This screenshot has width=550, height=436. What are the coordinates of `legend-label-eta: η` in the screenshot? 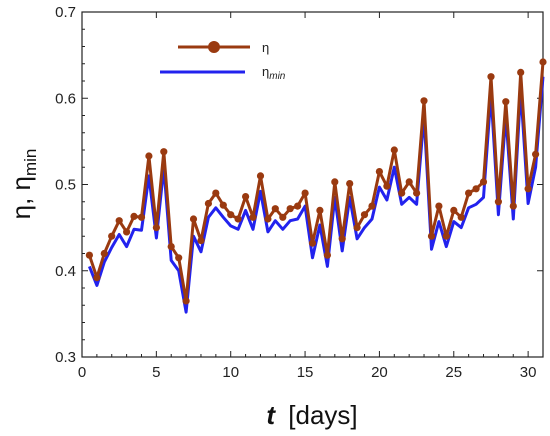 It's located at (265, 47).